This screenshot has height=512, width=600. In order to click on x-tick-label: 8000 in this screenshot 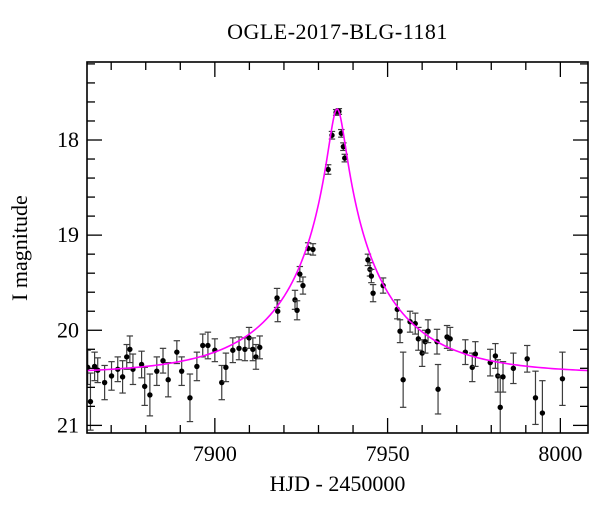, I will do `click(560, 453)`.